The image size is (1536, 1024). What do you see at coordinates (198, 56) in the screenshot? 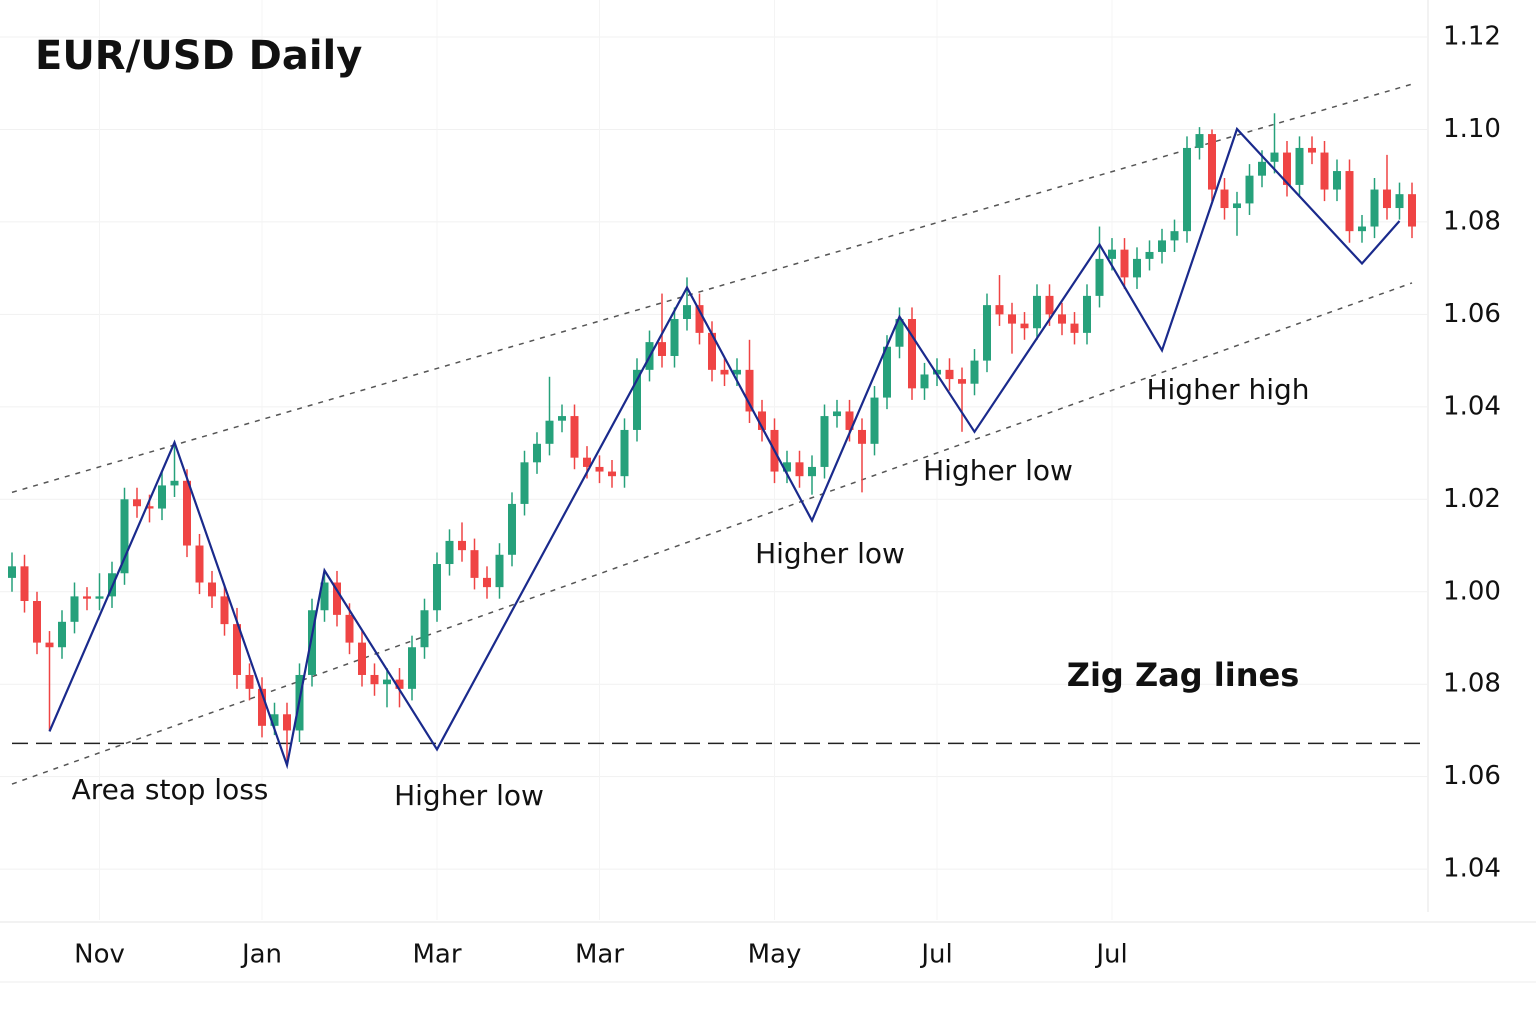
I see `chart-title: EUR/USD Daily` at bounding box center [198, 56].